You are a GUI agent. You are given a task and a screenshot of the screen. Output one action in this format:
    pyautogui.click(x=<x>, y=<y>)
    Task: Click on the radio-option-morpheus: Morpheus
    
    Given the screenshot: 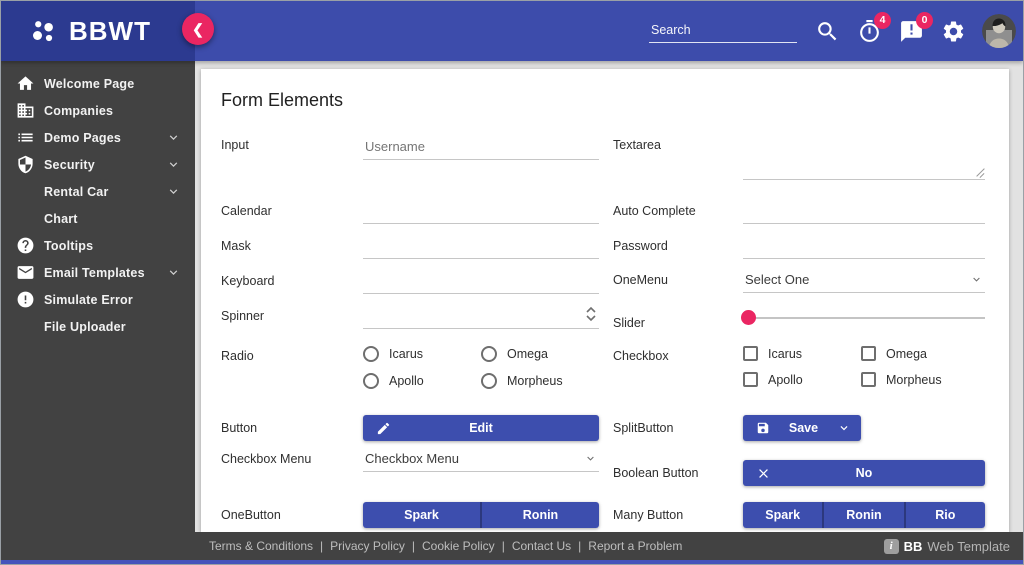 What is the action you would take?
    pyautogui.click(x=540, y=381)
    